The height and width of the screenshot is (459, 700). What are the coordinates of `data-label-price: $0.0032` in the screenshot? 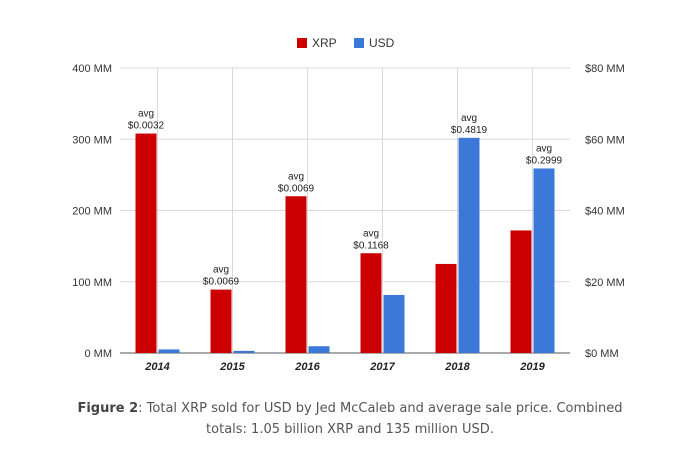 It's located at (146, 126).